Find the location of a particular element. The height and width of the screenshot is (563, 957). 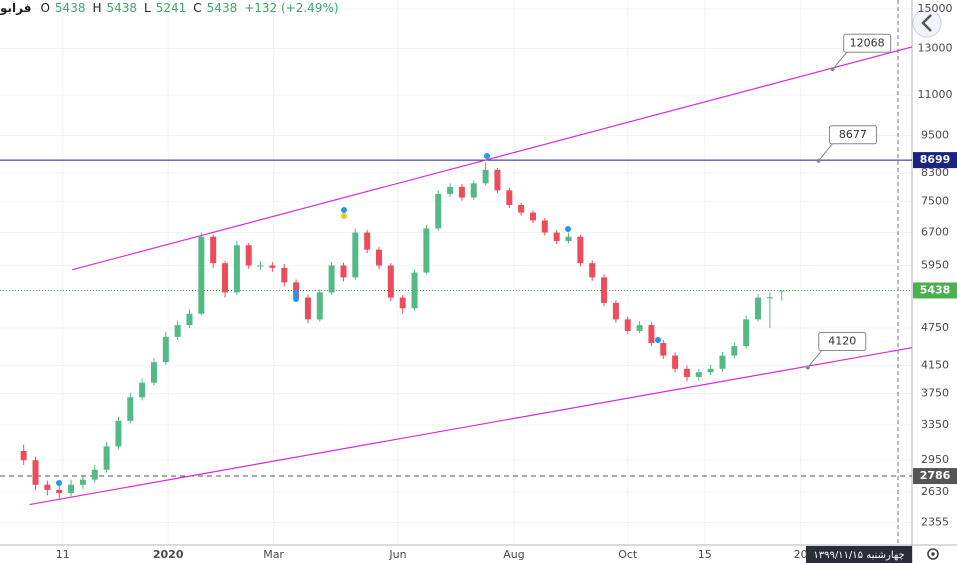

settings-button is located at coordinates (933, 554).